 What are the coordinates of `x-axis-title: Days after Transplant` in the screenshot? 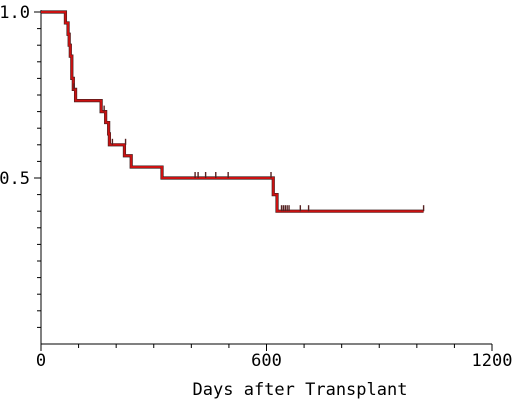 It's located at (300, 390).